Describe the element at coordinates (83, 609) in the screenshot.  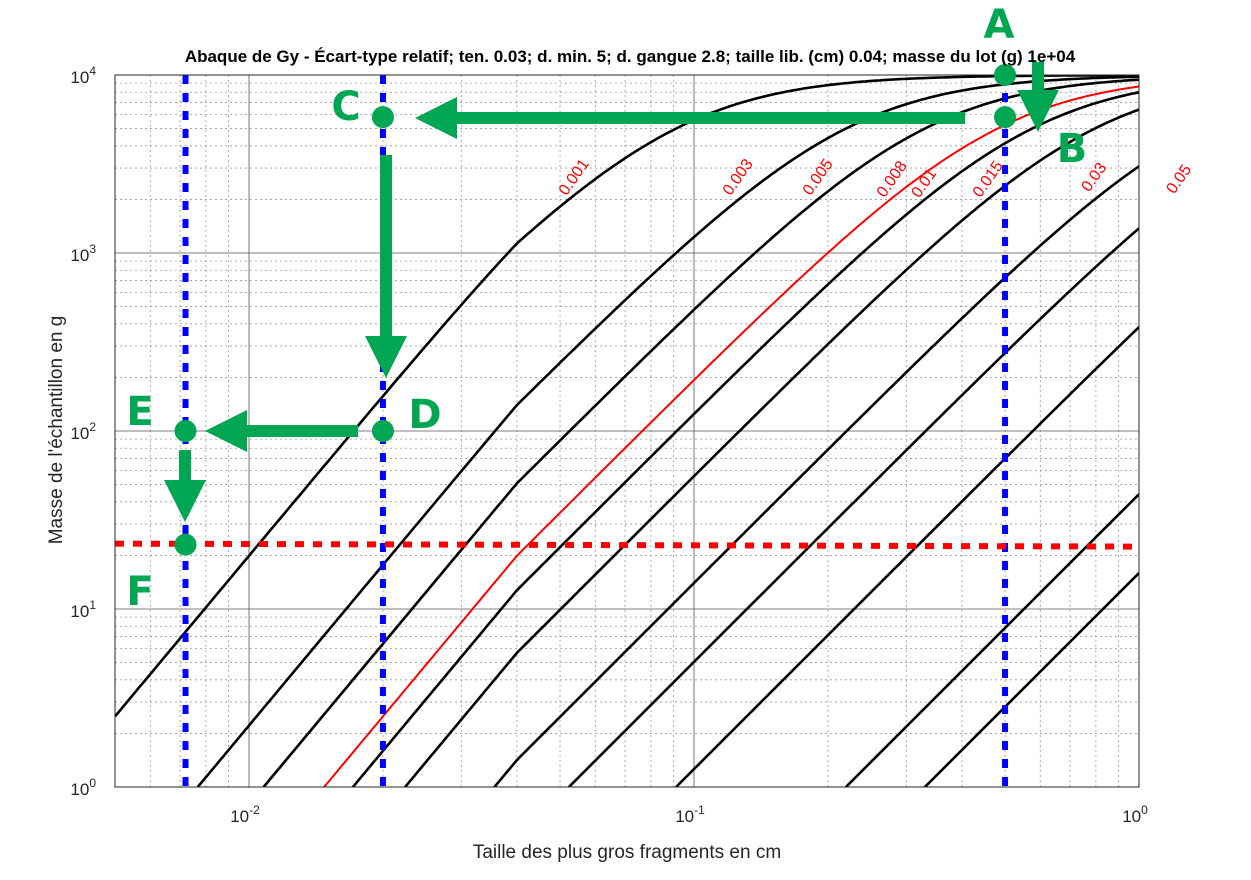
I see `y-tick-label: 10¹` at that location.